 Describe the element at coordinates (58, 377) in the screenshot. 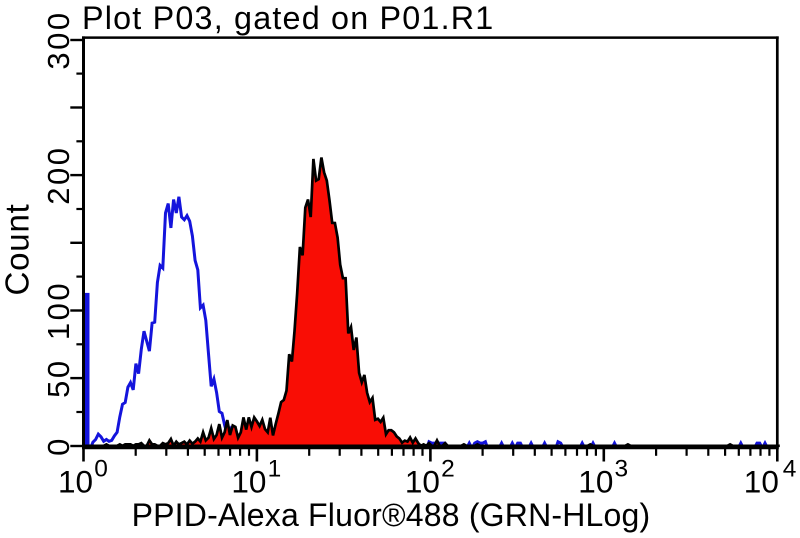

I see `svg-text: 50` at that location.